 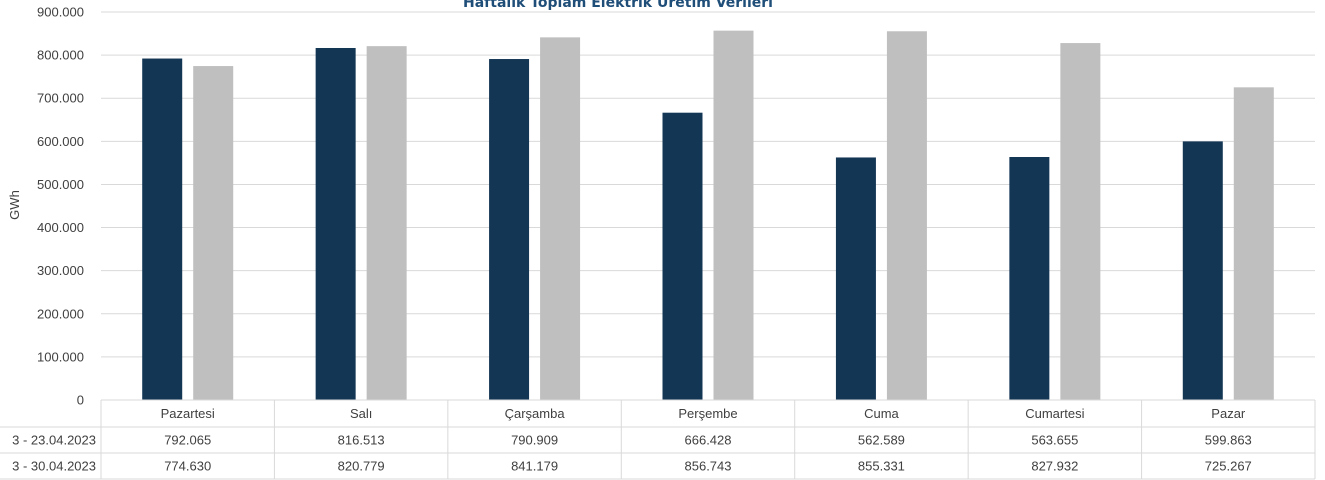 I want to click on x-tick-label: Çarşamba, so click(x=535, y=413).